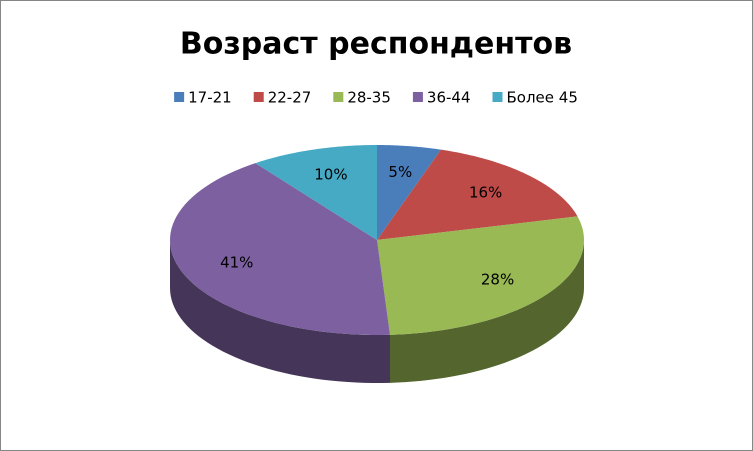 The width and height of the screenshot is (753, 451). I want to click on legend-label: 17-21, so click(210, 98).